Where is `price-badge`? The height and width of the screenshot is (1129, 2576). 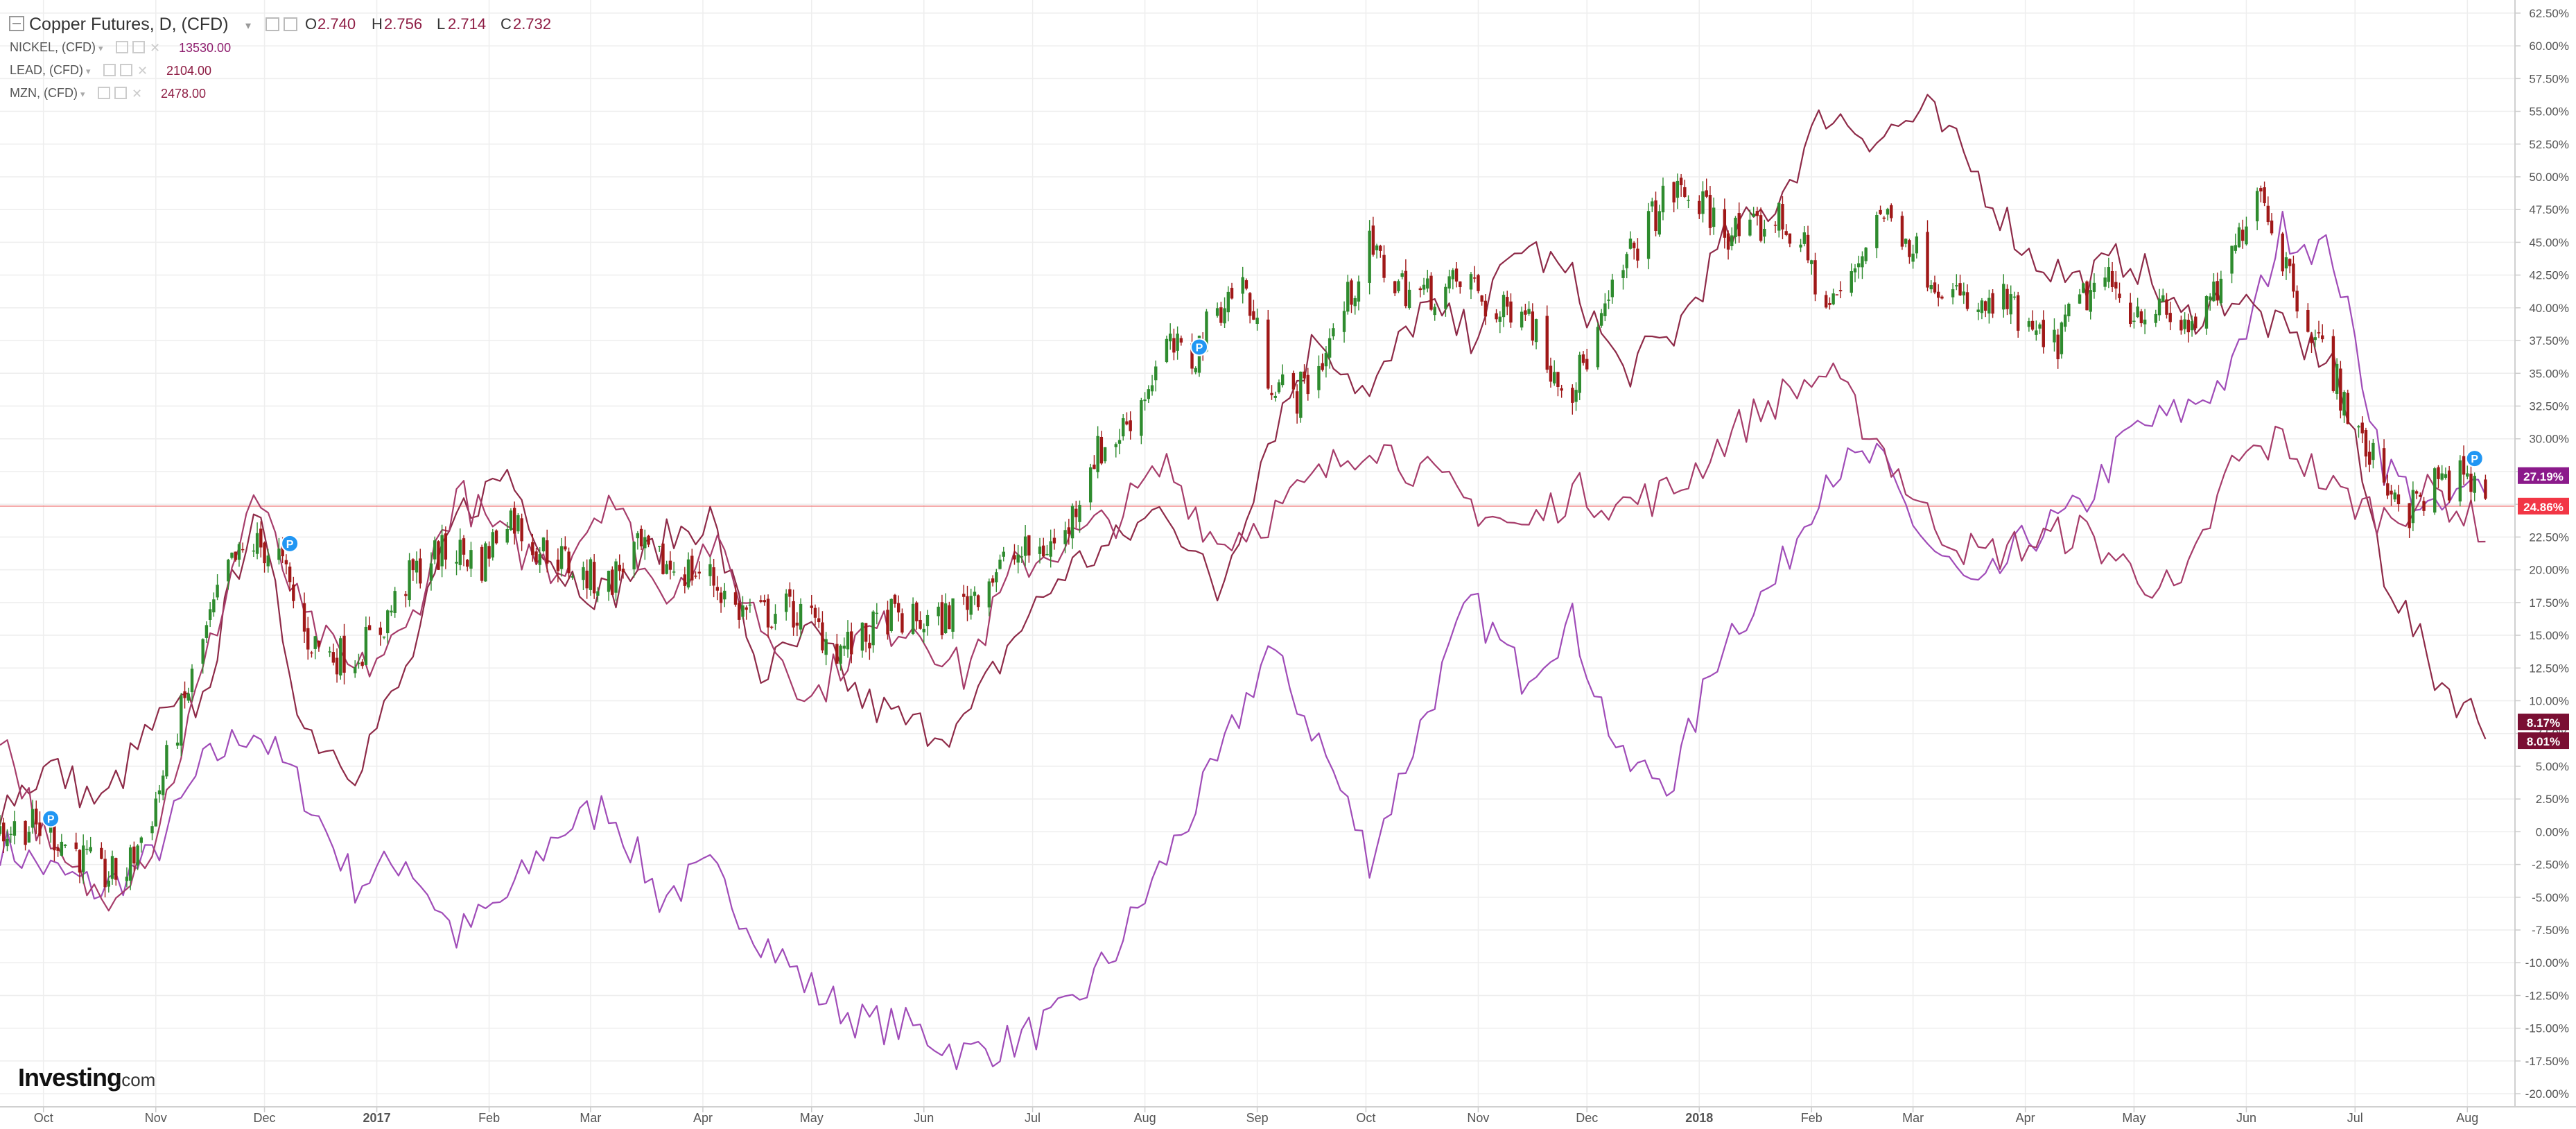
price-badge is located at coordinates (2543, 723).